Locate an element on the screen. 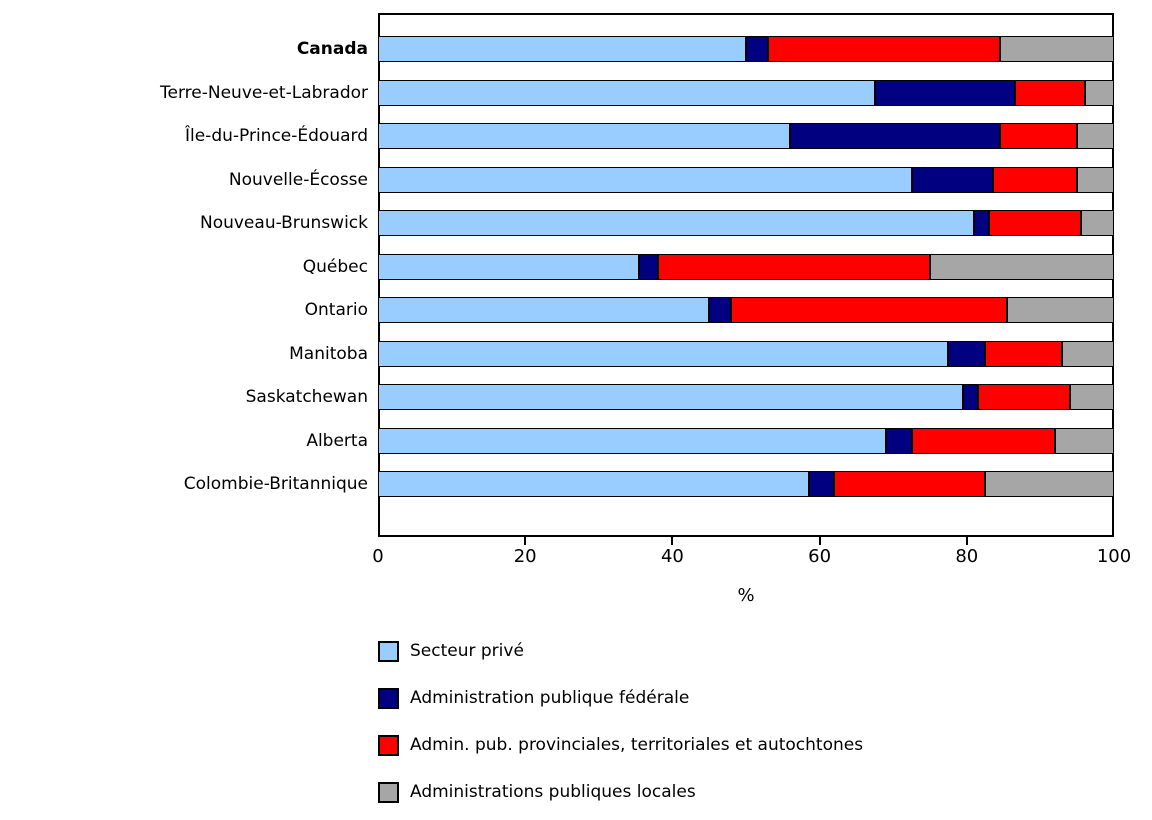 Image resolution: width=1152 pixels, height=820 pixels. category-label: Terre-Neuve-et-Labrador is located at coordinates (264, 92).